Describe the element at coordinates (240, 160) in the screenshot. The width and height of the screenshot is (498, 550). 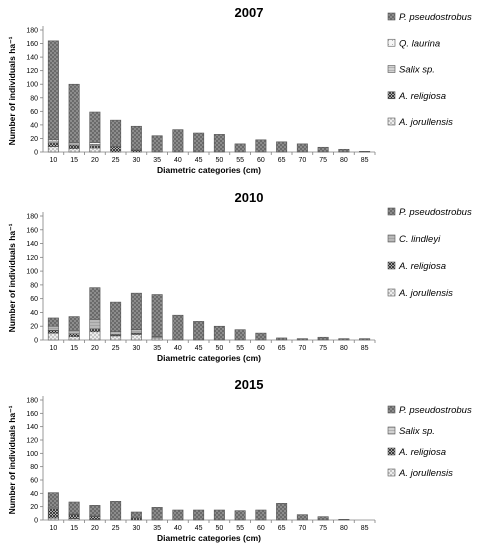
I see `x-tick-label: 55` at that location.